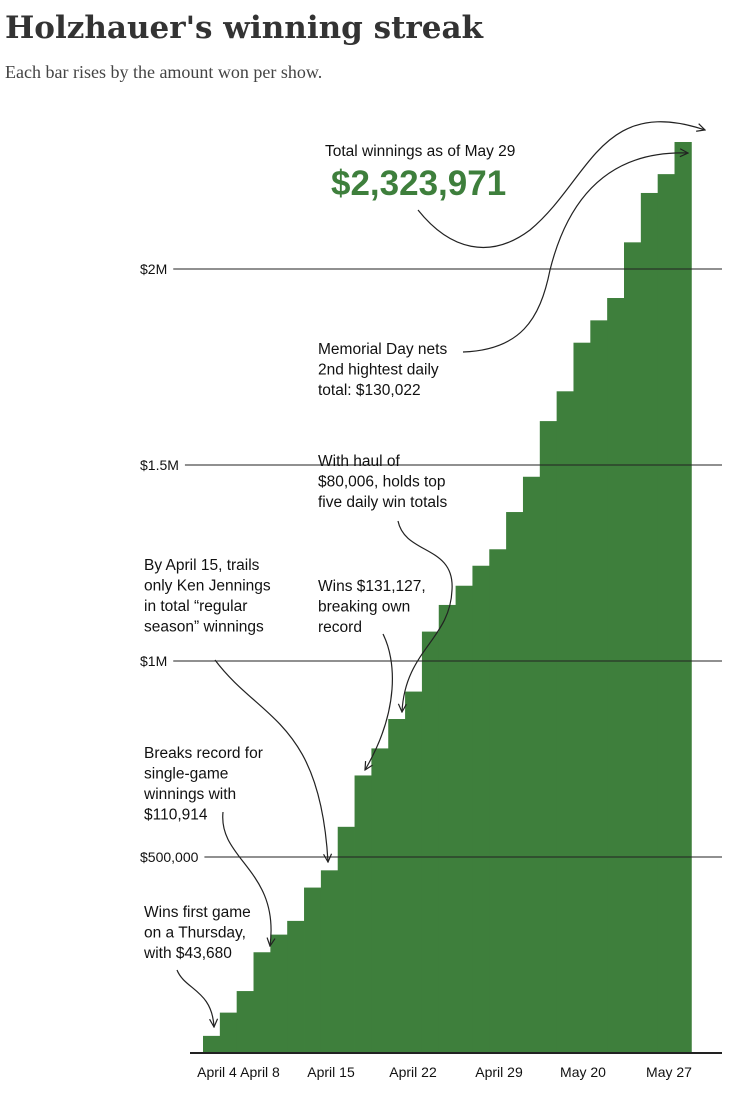  What do you see at coordinates (418, 183) in the screenshot?
I see `total-winnings-value: $2,323,971` at bounding box center [418, 183].